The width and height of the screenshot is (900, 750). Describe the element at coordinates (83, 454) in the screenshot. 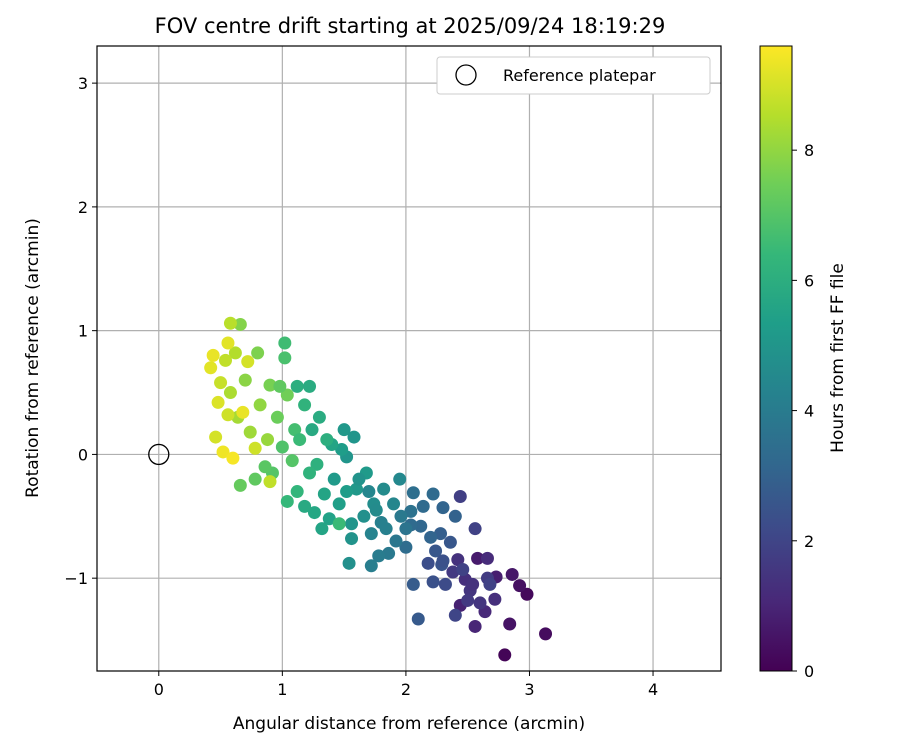

I see `y-tick-label: 0` at that location.